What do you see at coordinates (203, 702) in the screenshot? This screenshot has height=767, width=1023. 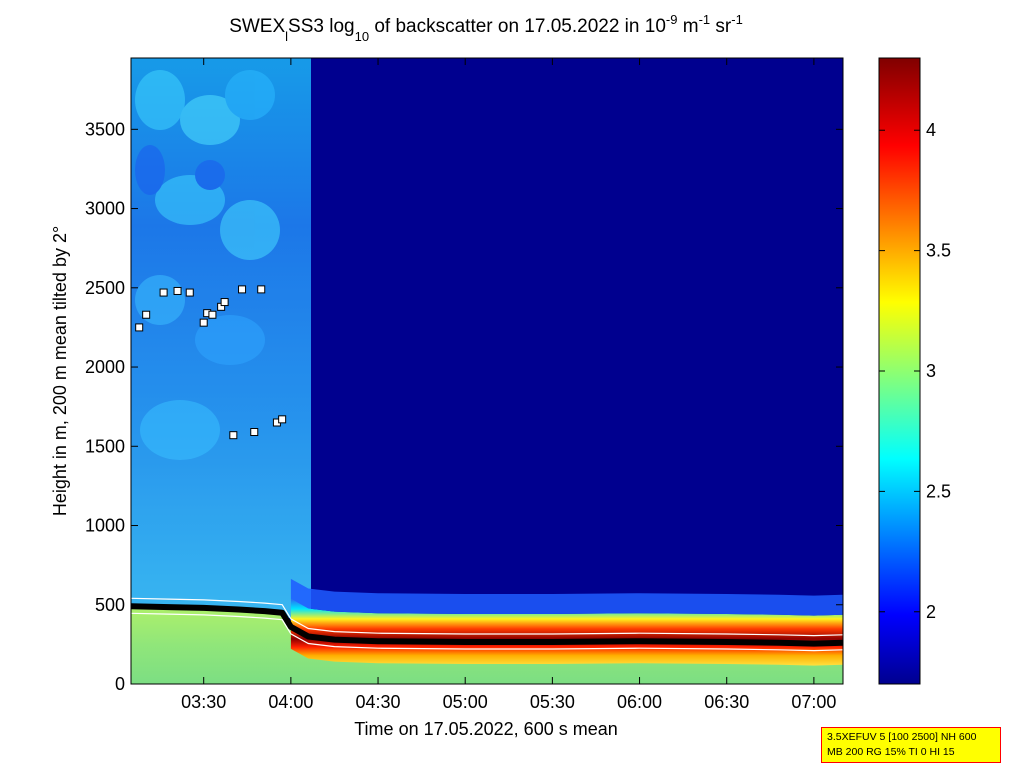 I see `x-tick-label: 03:30` at bounding box center [203, 702].